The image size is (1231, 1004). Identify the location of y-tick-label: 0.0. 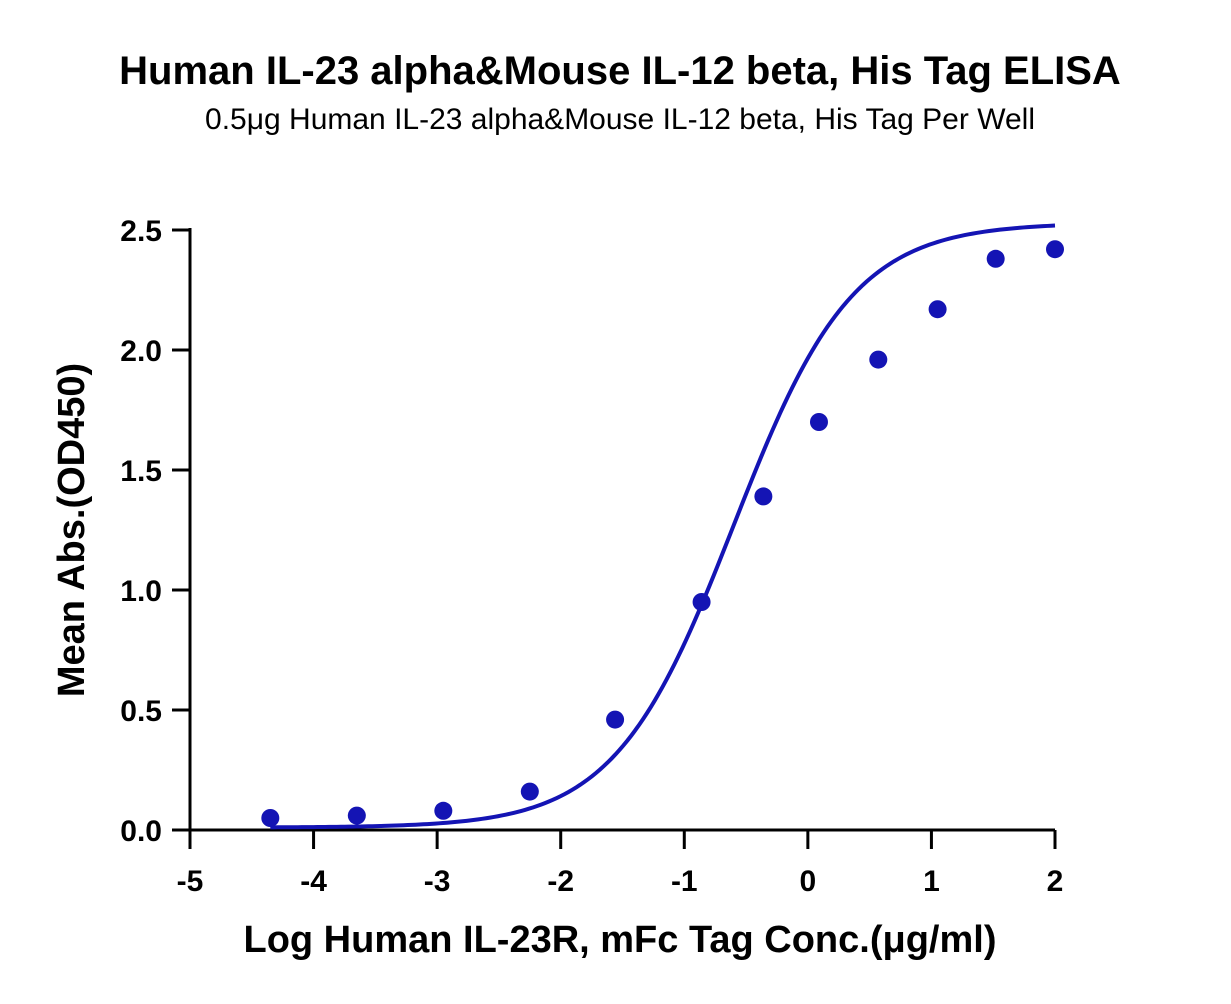
(141, 831).